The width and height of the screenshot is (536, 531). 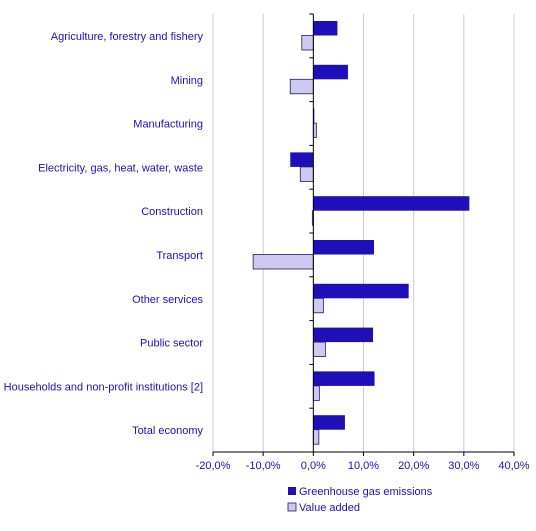 What do you see at coordinates (513, 466) in the screenshot?
I see `x-tick-label: 40,0%` at bounding box center [513, 466].